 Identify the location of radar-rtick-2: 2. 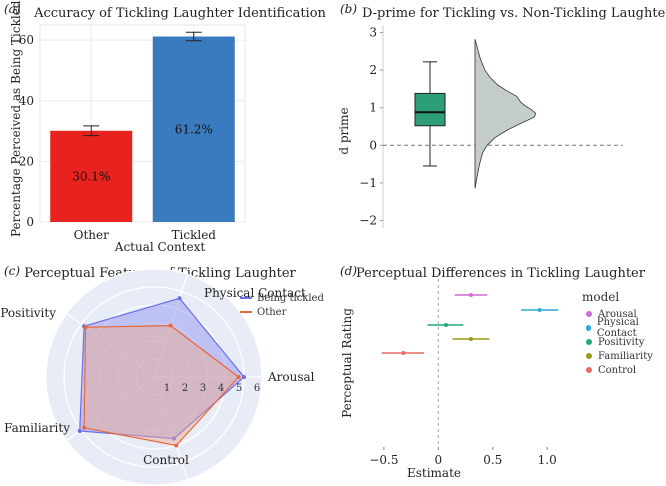
(185, 388).